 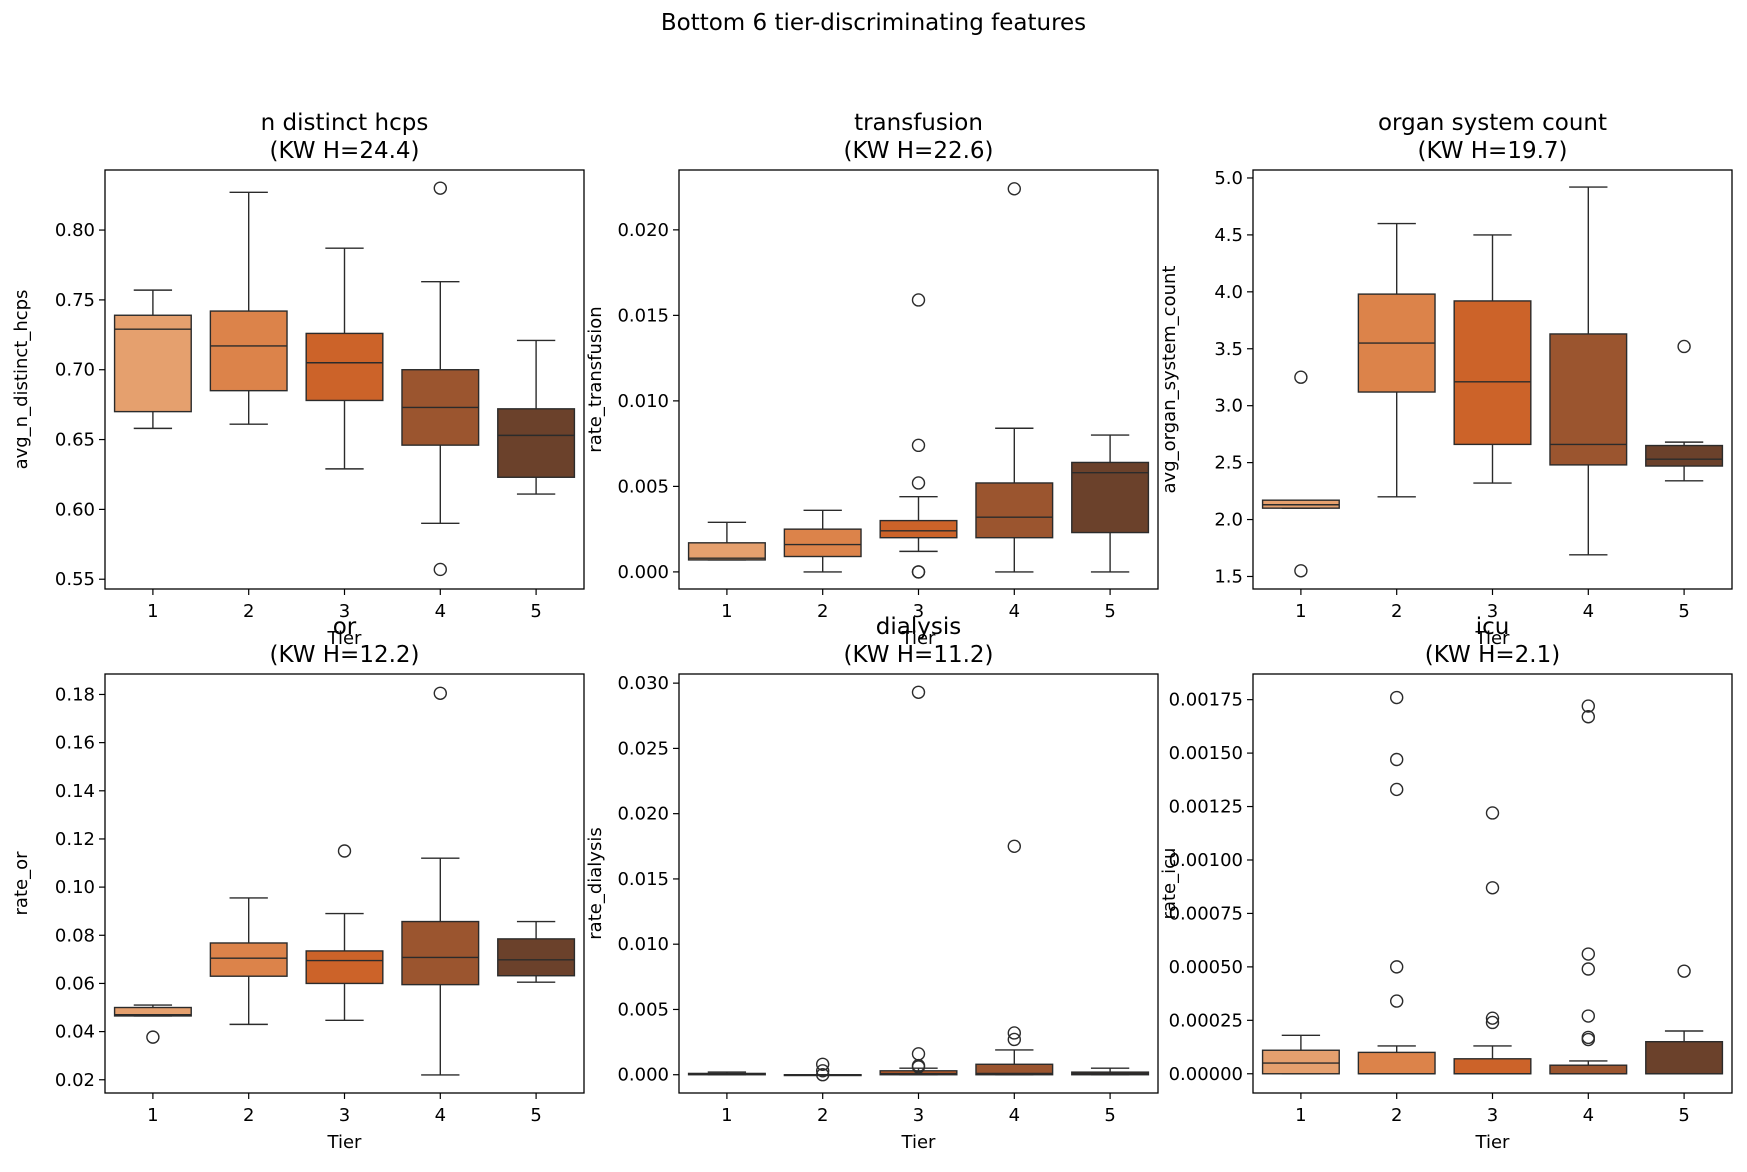 I want to click on y-tick-label: 0.030, so click(x=643, y=683).